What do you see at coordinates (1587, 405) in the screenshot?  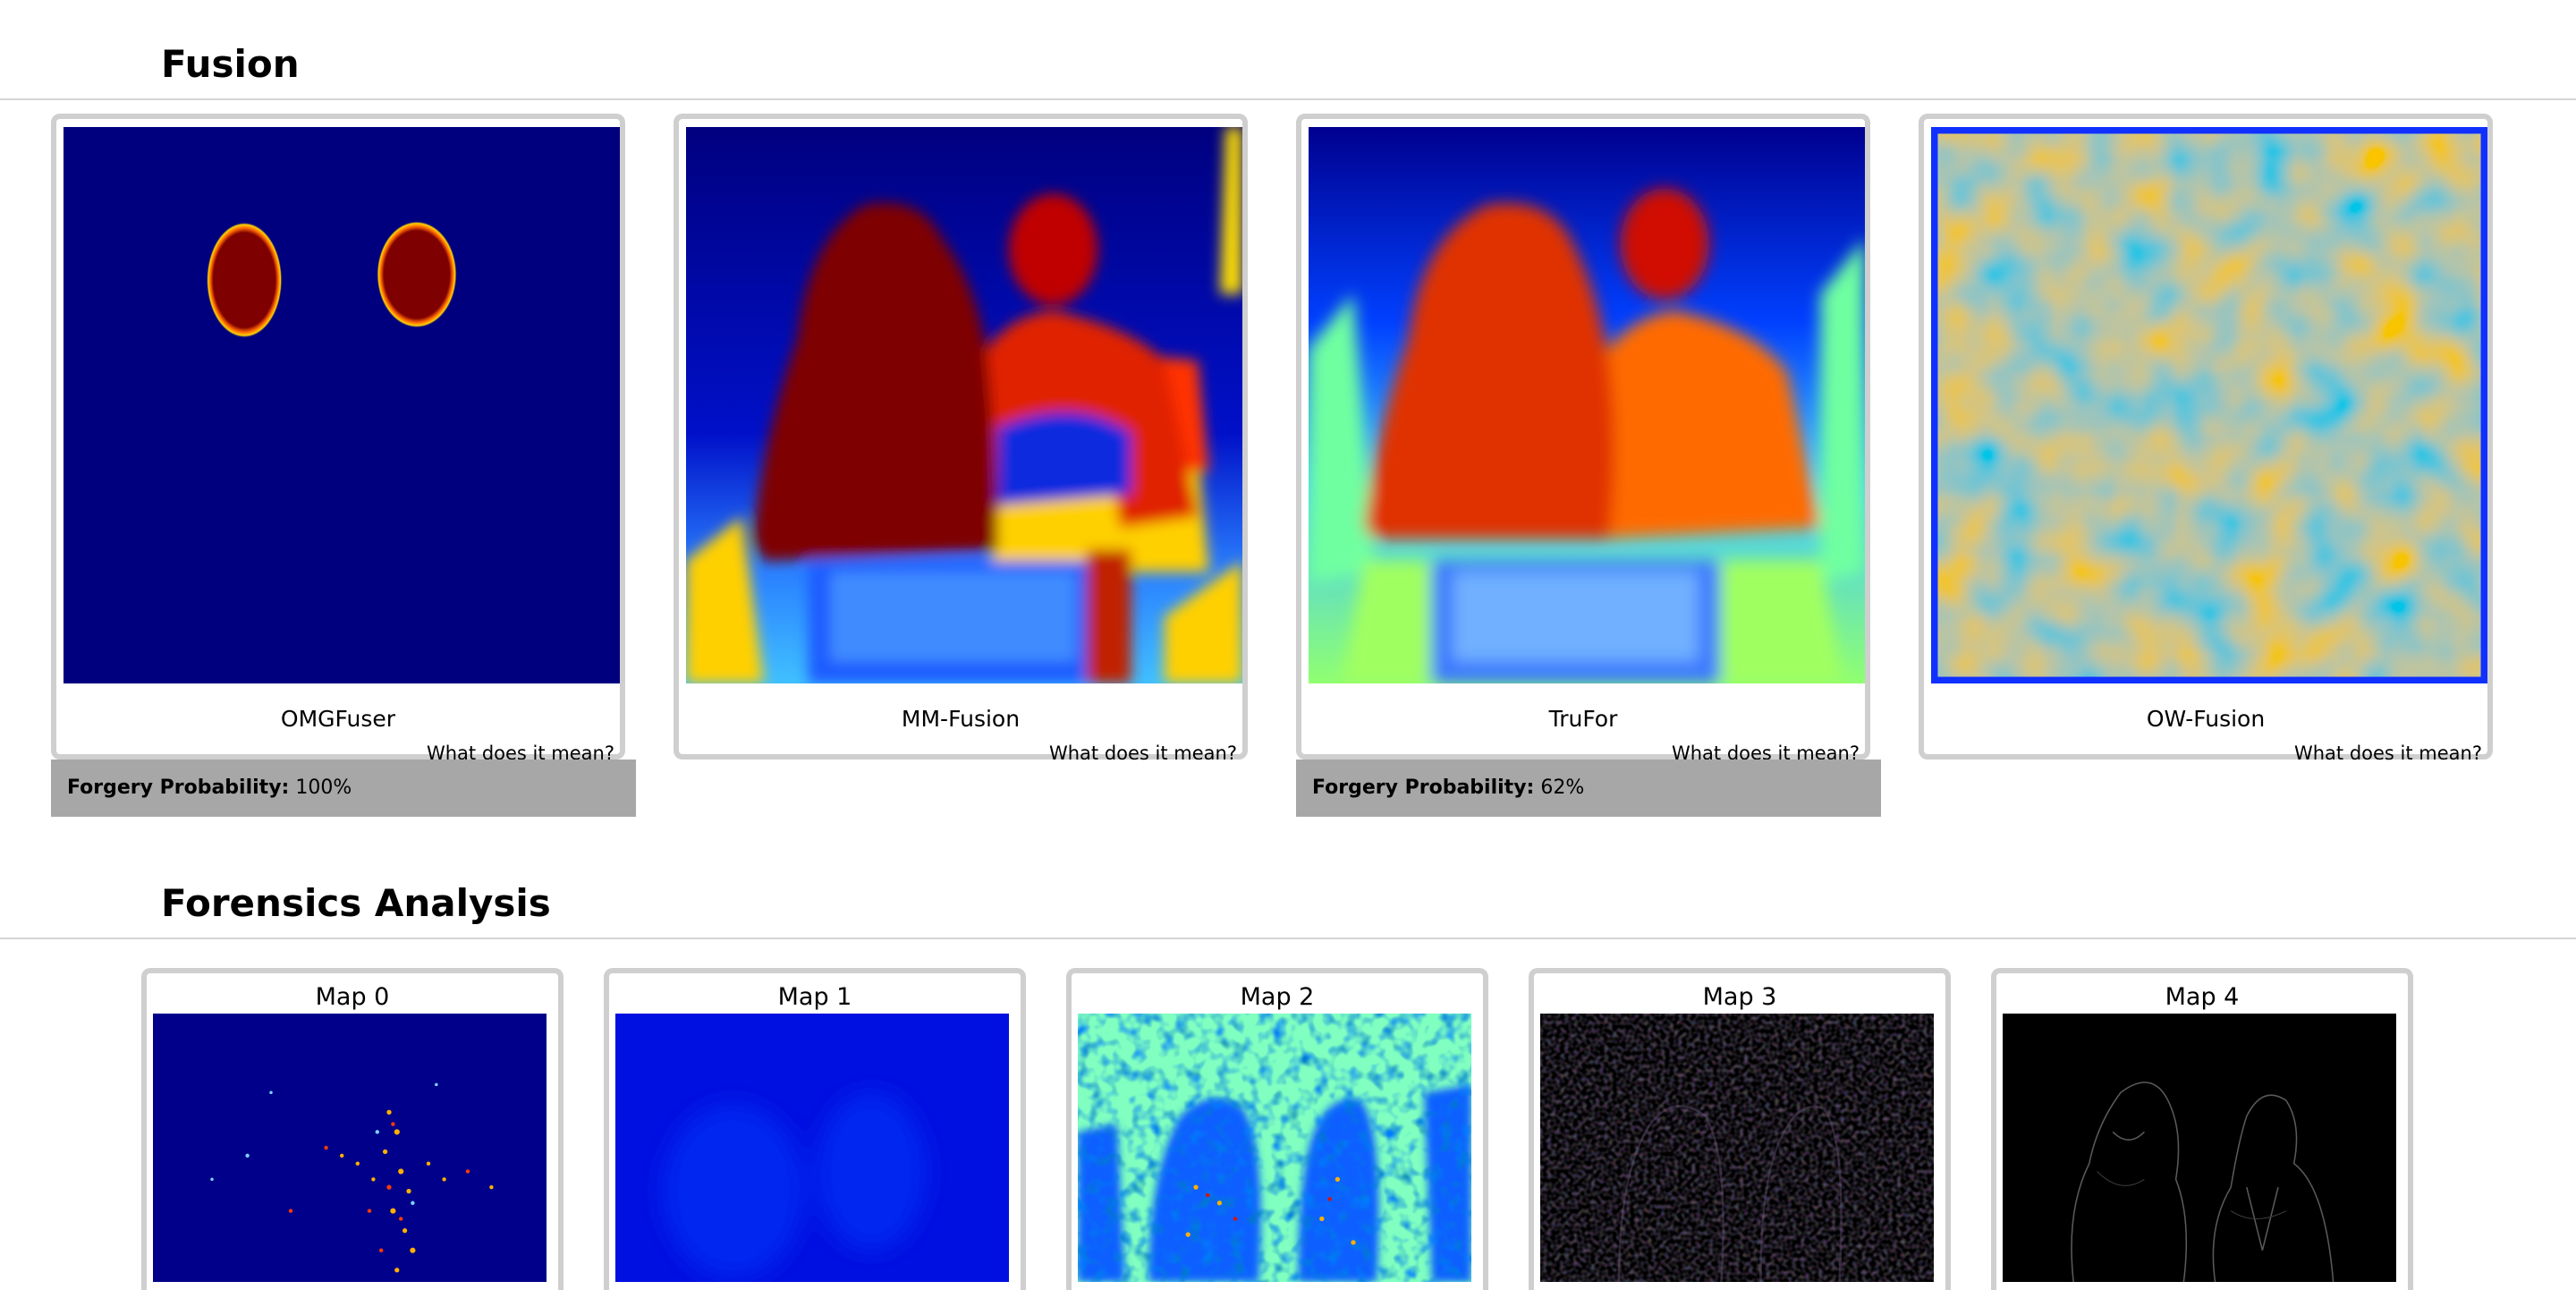 I see `trufor-heatmap` at bounding box center [1587, 405].